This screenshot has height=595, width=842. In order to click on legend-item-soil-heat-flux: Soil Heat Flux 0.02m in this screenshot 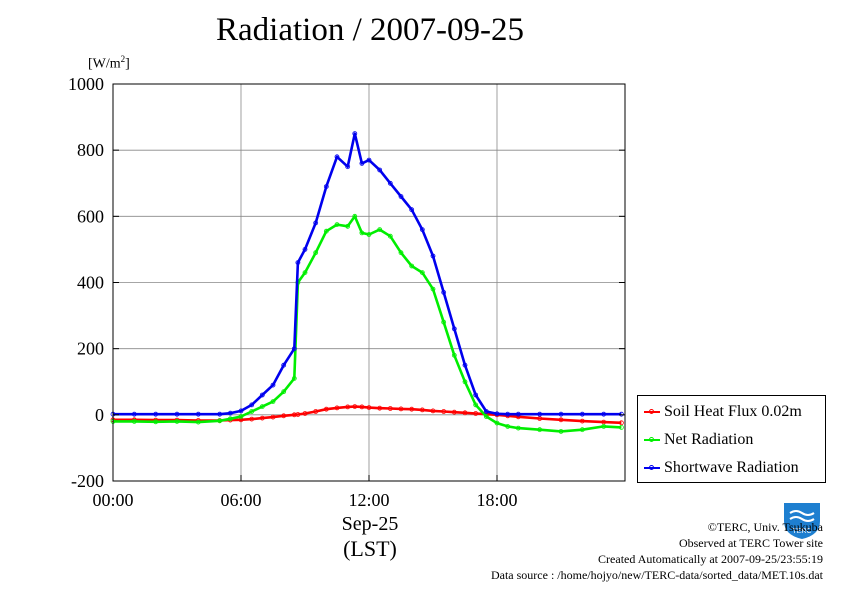, I will do `click(723, 412)`.